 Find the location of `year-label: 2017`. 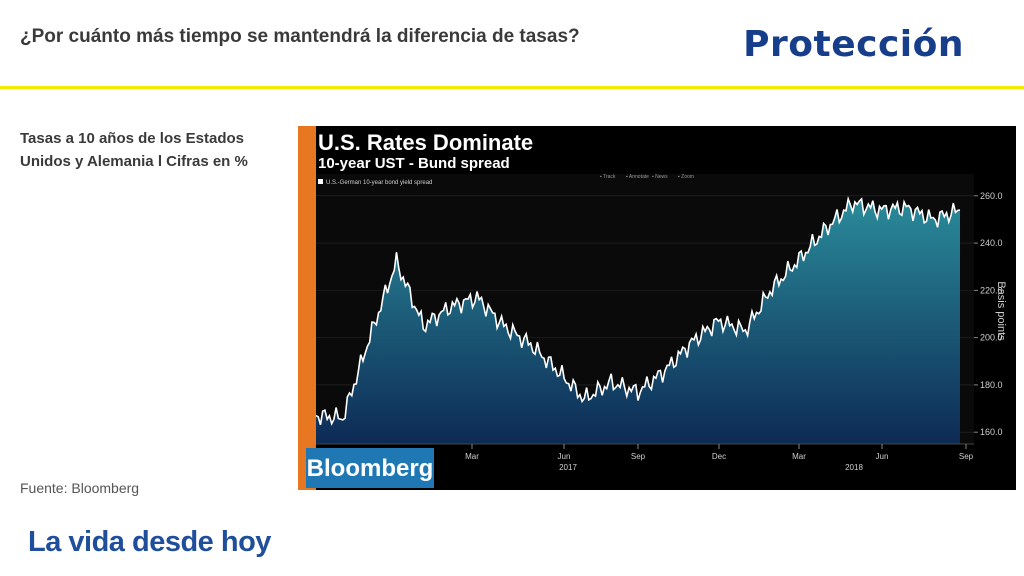

year-label: 2017 is located at coordinates (568, 467).